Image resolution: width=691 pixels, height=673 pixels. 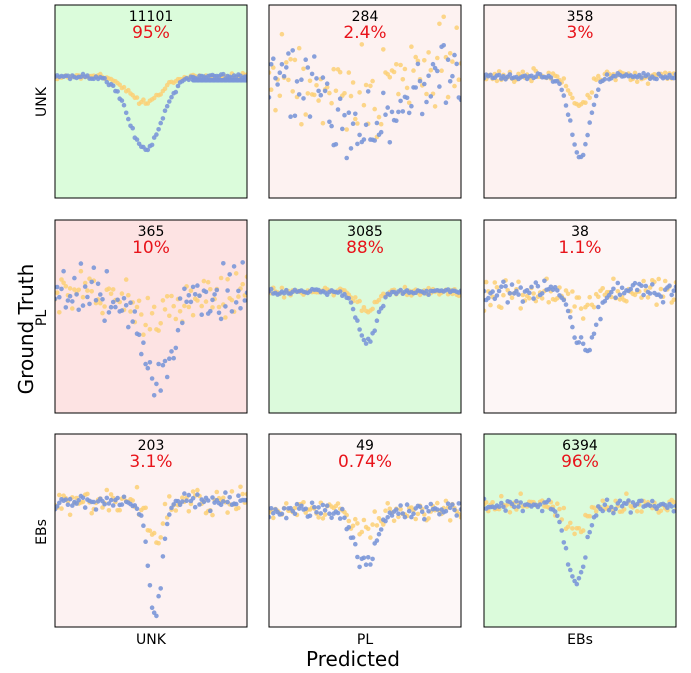 I want to click on panel-background, so click(x=365, y=316).